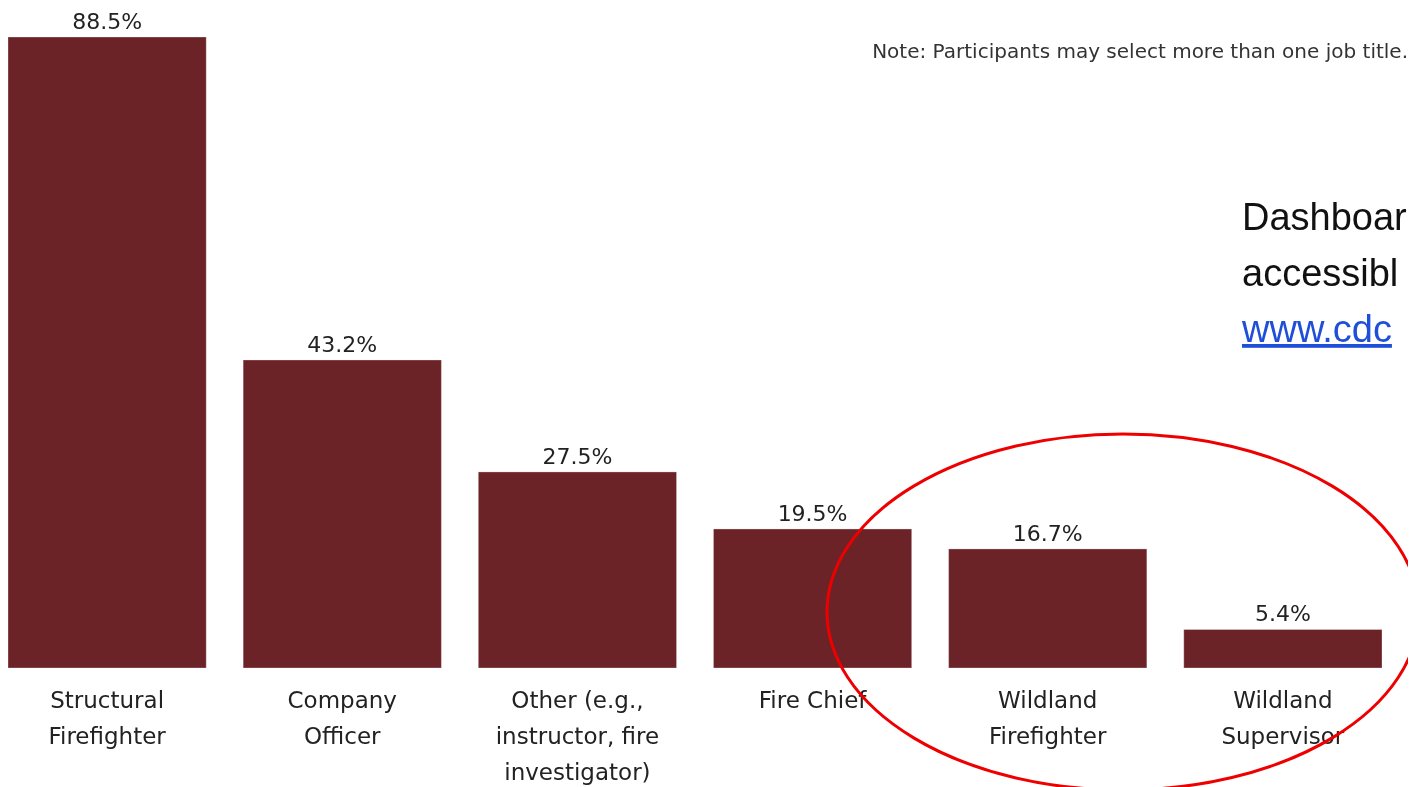  What do you see at coordinates (1325, 217) in the screenshot?
I see `annotation: Dashboar` at bounding box center [1325, 217].